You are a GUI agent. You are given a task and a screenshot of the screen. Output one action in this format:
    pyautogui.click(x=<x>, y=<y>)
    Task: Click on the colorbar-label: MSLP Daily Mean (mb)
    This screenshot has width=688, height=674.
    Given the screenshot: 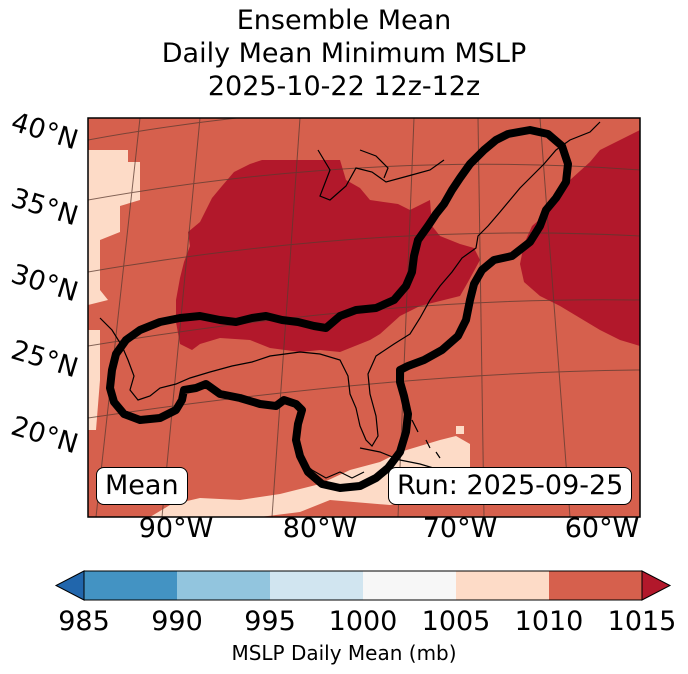 What is the action you would take?
    pyautogui.click(x=344, y=653)
    